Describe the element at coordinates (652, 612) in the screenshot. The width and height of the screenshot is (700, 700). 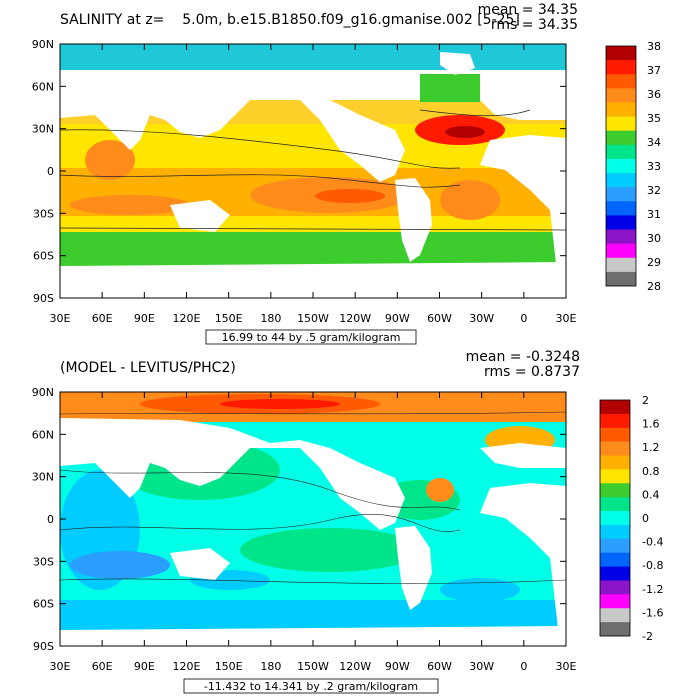
I see `colorbar-label: -1.6` at that location.